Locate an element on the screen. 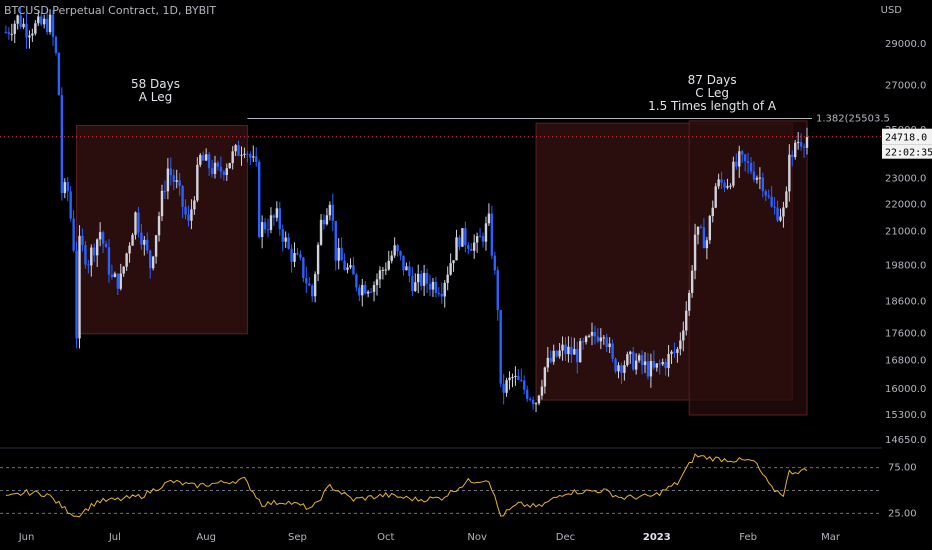 Image resolution: width=932 pixels, height=550 pixels. x-tick-label: Feb is located at coordinates (748, 537).